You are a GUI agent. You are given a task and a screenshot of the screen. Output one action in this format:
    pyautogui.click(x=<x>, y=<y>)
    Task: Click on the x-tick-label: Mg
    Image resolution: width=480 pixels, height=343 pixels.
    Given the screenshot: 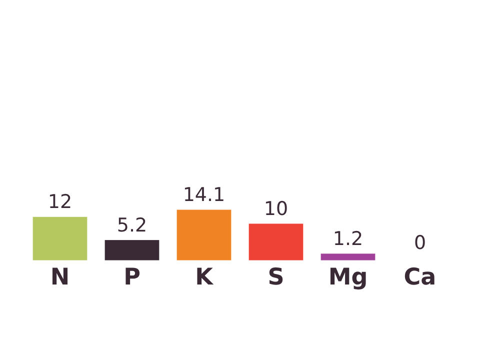 What is the action you would take?
    pyautogui.click(x=348, y=277)
    